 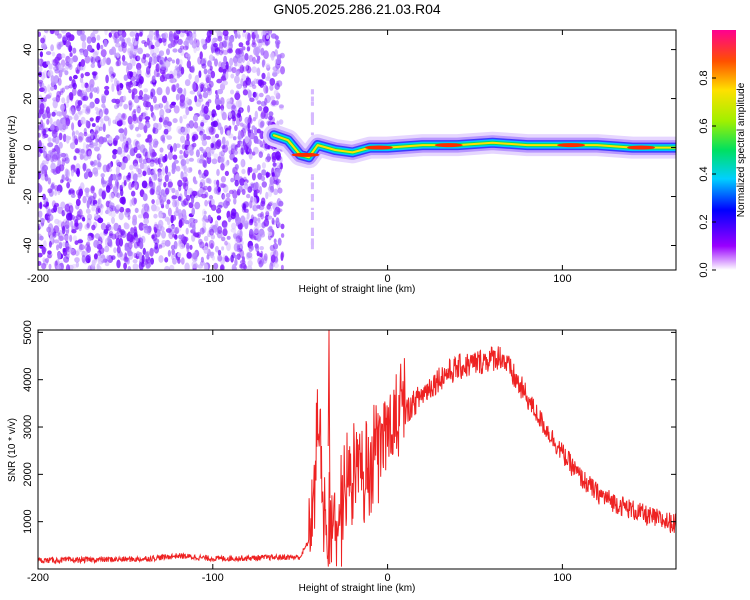 I want to click on snr-y-tick-label: 1000, so click(x=28, y=521).